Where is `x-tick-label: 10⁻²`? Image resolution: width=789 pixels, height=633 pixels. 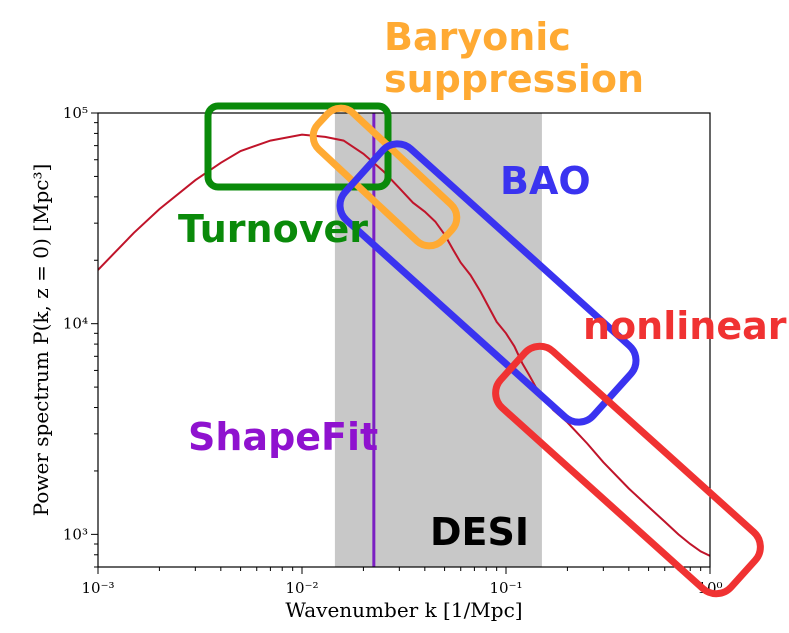 x-tick-label: 10⁻² is located at coordinates (301, 588).